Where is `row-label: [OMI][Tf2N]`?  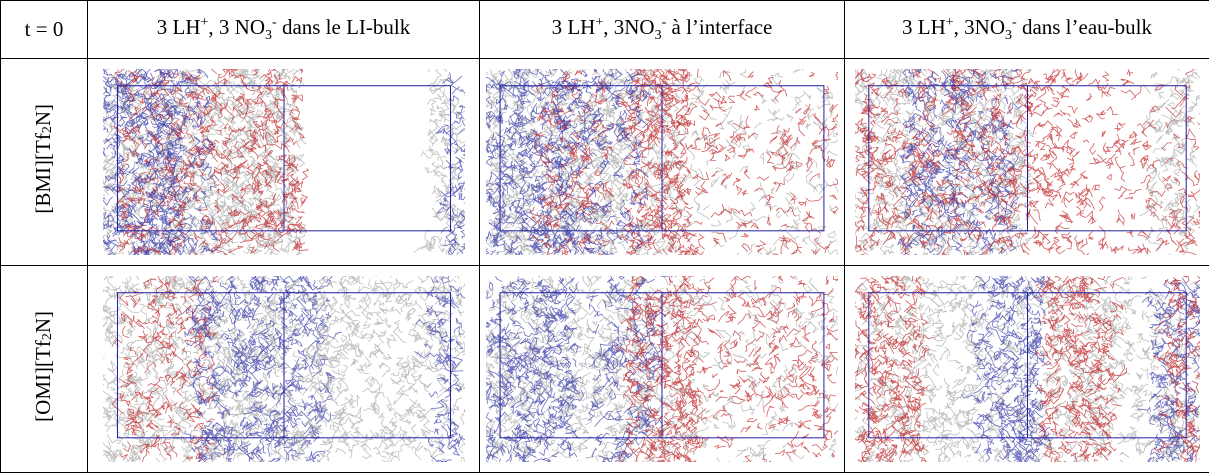 row-label: [OMI][Tf2N] is located at coordinates (43, 366).